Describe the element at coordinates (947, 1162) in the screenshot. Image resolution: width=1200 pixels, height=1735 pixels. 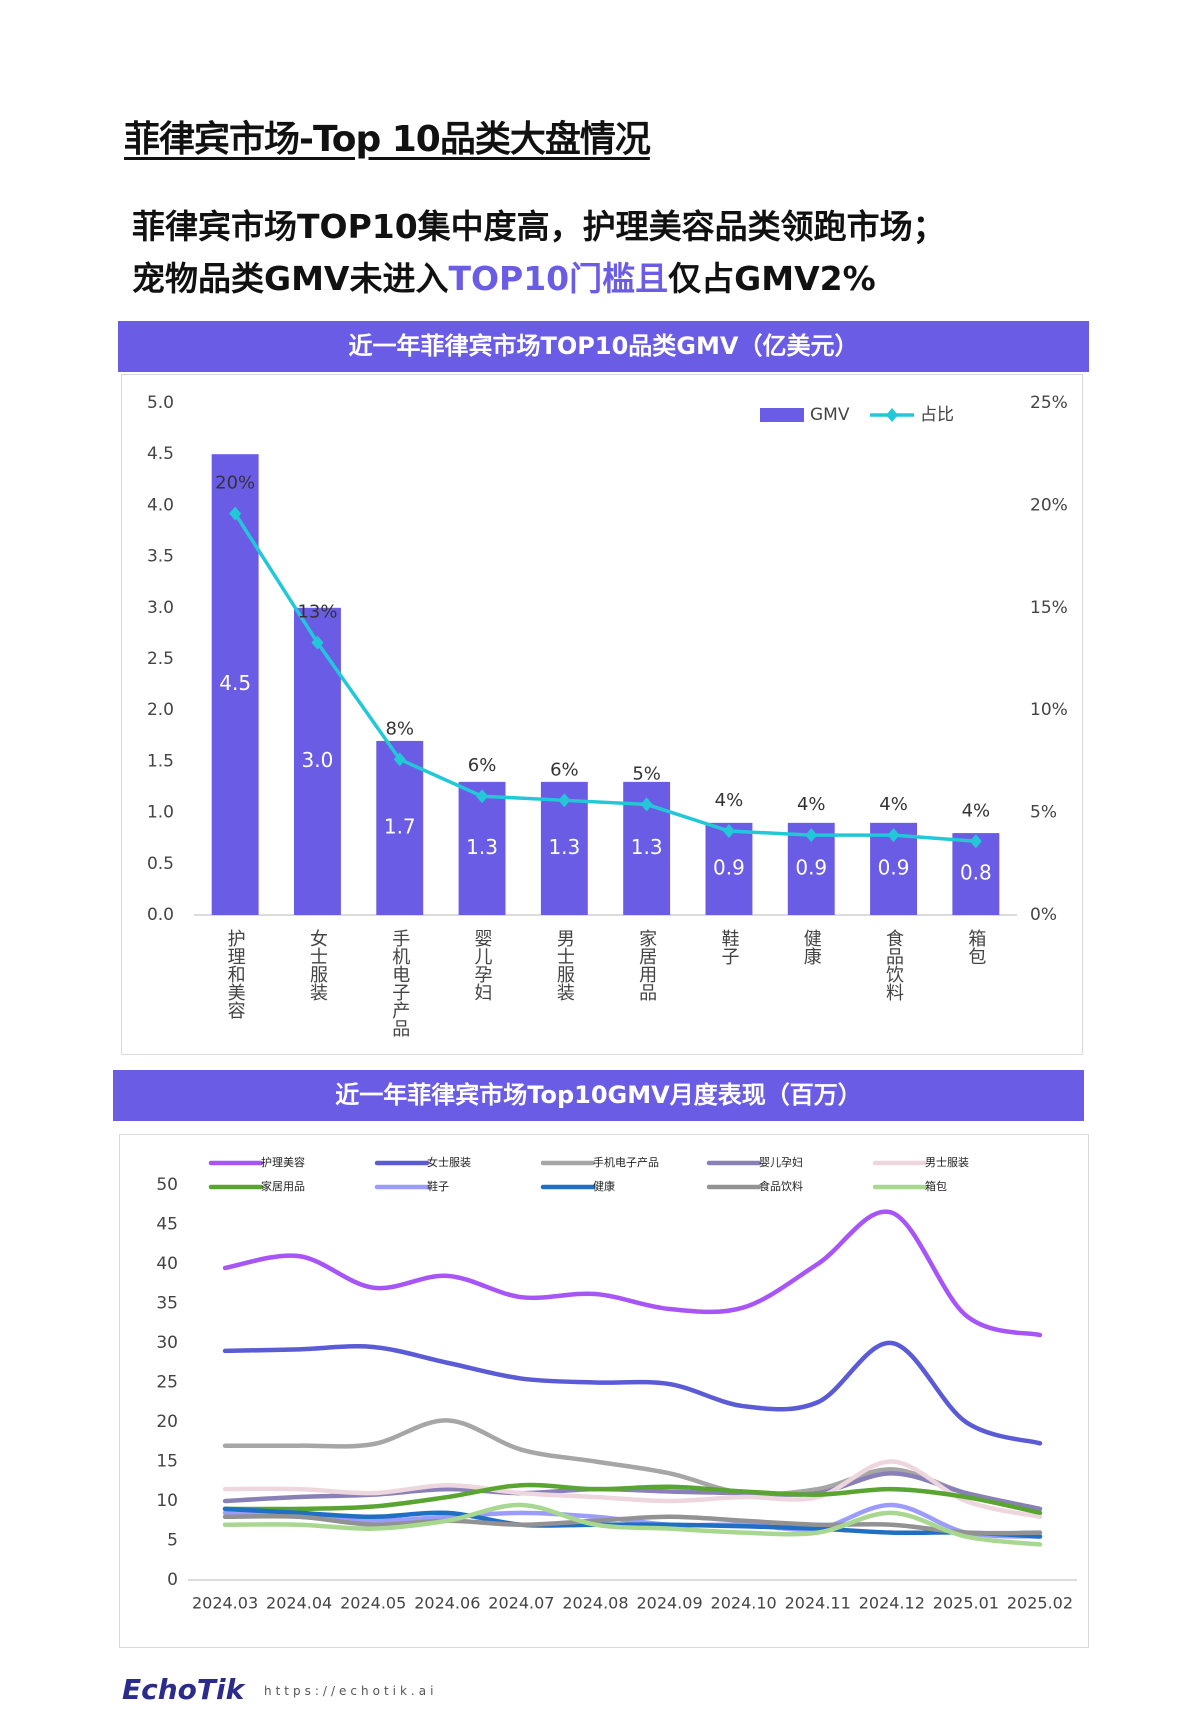
I see `legend-label: 男士服装` at that location.